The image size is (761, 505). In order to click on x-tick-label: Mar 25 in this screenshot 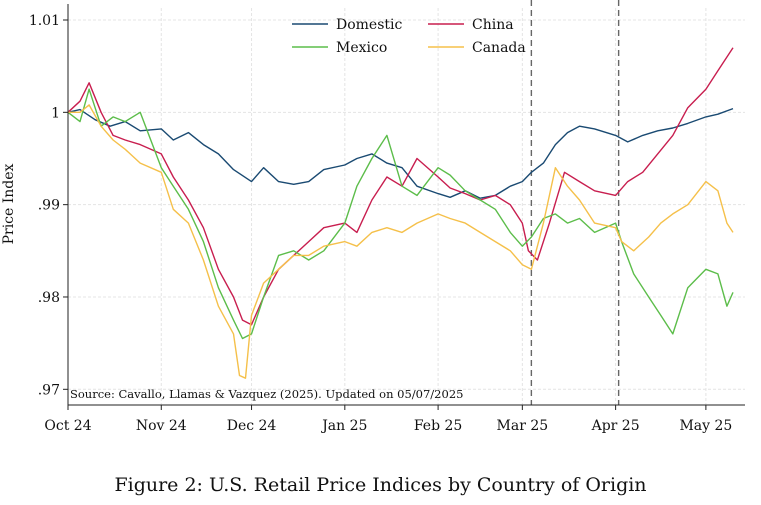, I will do `click(523, 426)`.